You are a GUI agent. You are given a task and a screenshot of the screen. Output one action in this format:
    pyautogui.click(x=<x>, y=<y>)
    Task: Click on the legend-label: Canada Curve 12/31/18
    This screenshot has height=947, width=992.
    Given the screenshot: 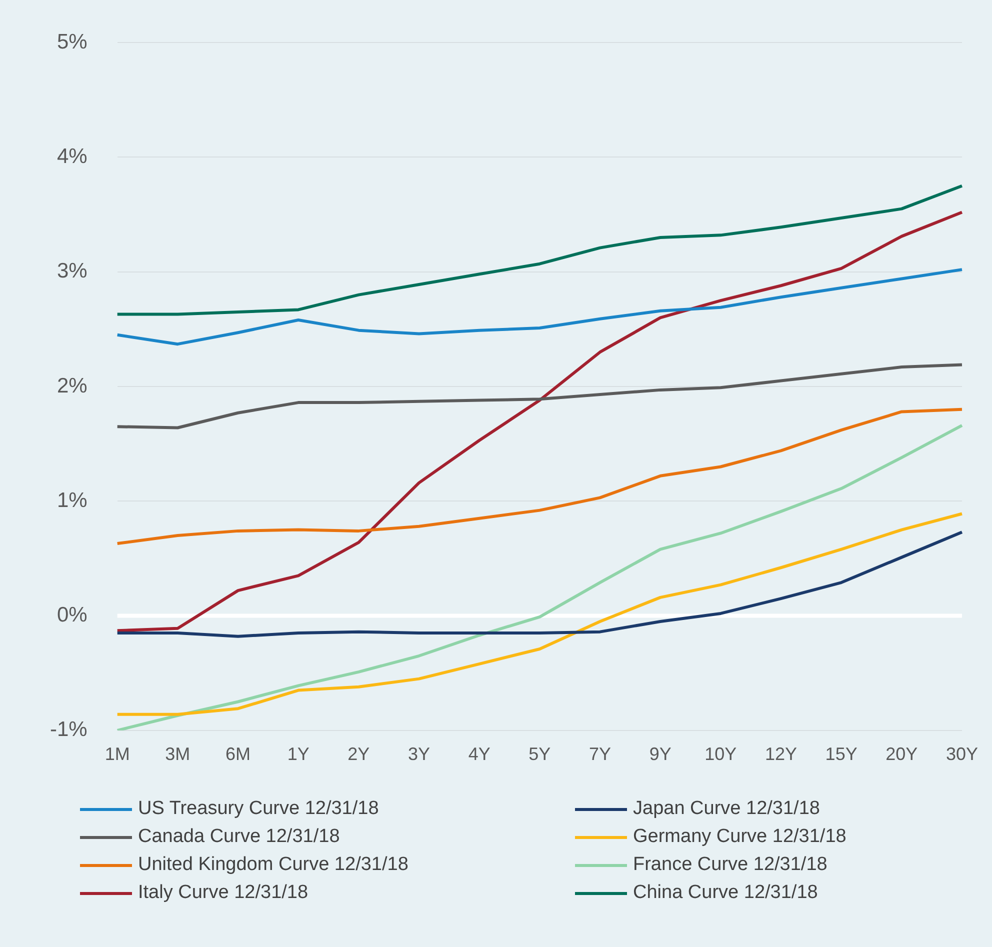 What is the action you would take?
    pyautogui.click(x=239, y=837)
    